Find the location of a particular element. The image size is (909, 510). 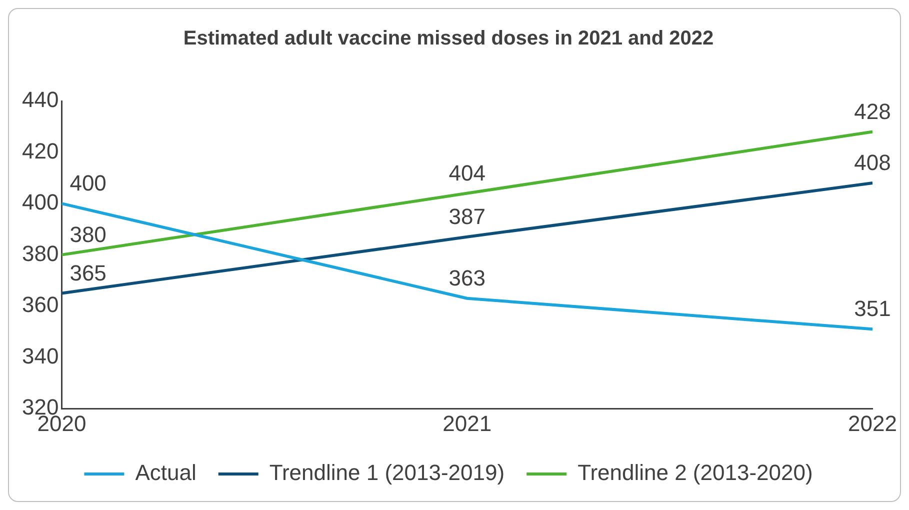

data-label: 363 is located at coordinates (467, 277).